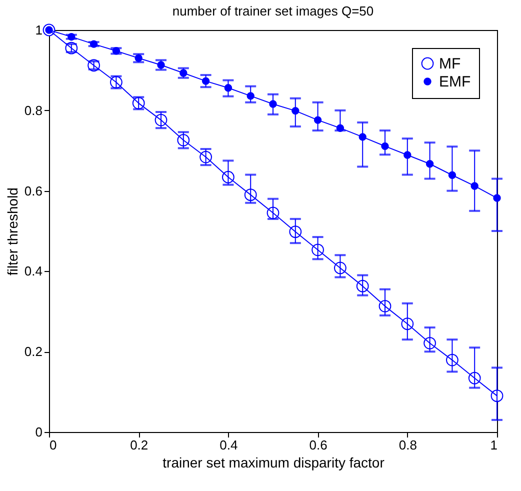 The width and height of the screenshot is (521, 491). I want to click on y-tick-label: 0.6, so click(33, 190).